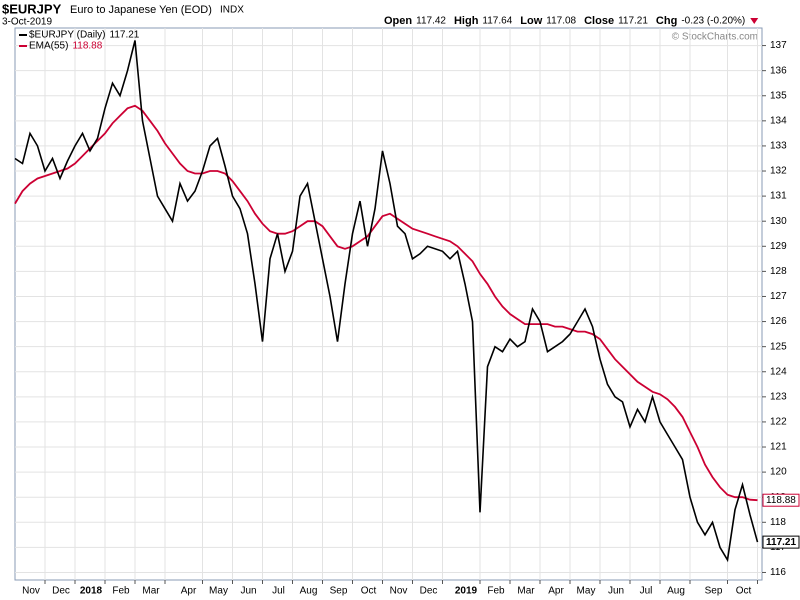 The width and height of the screenshot is (800, 600). I want to click on symbol: $EURJPY, so click(32, 8).